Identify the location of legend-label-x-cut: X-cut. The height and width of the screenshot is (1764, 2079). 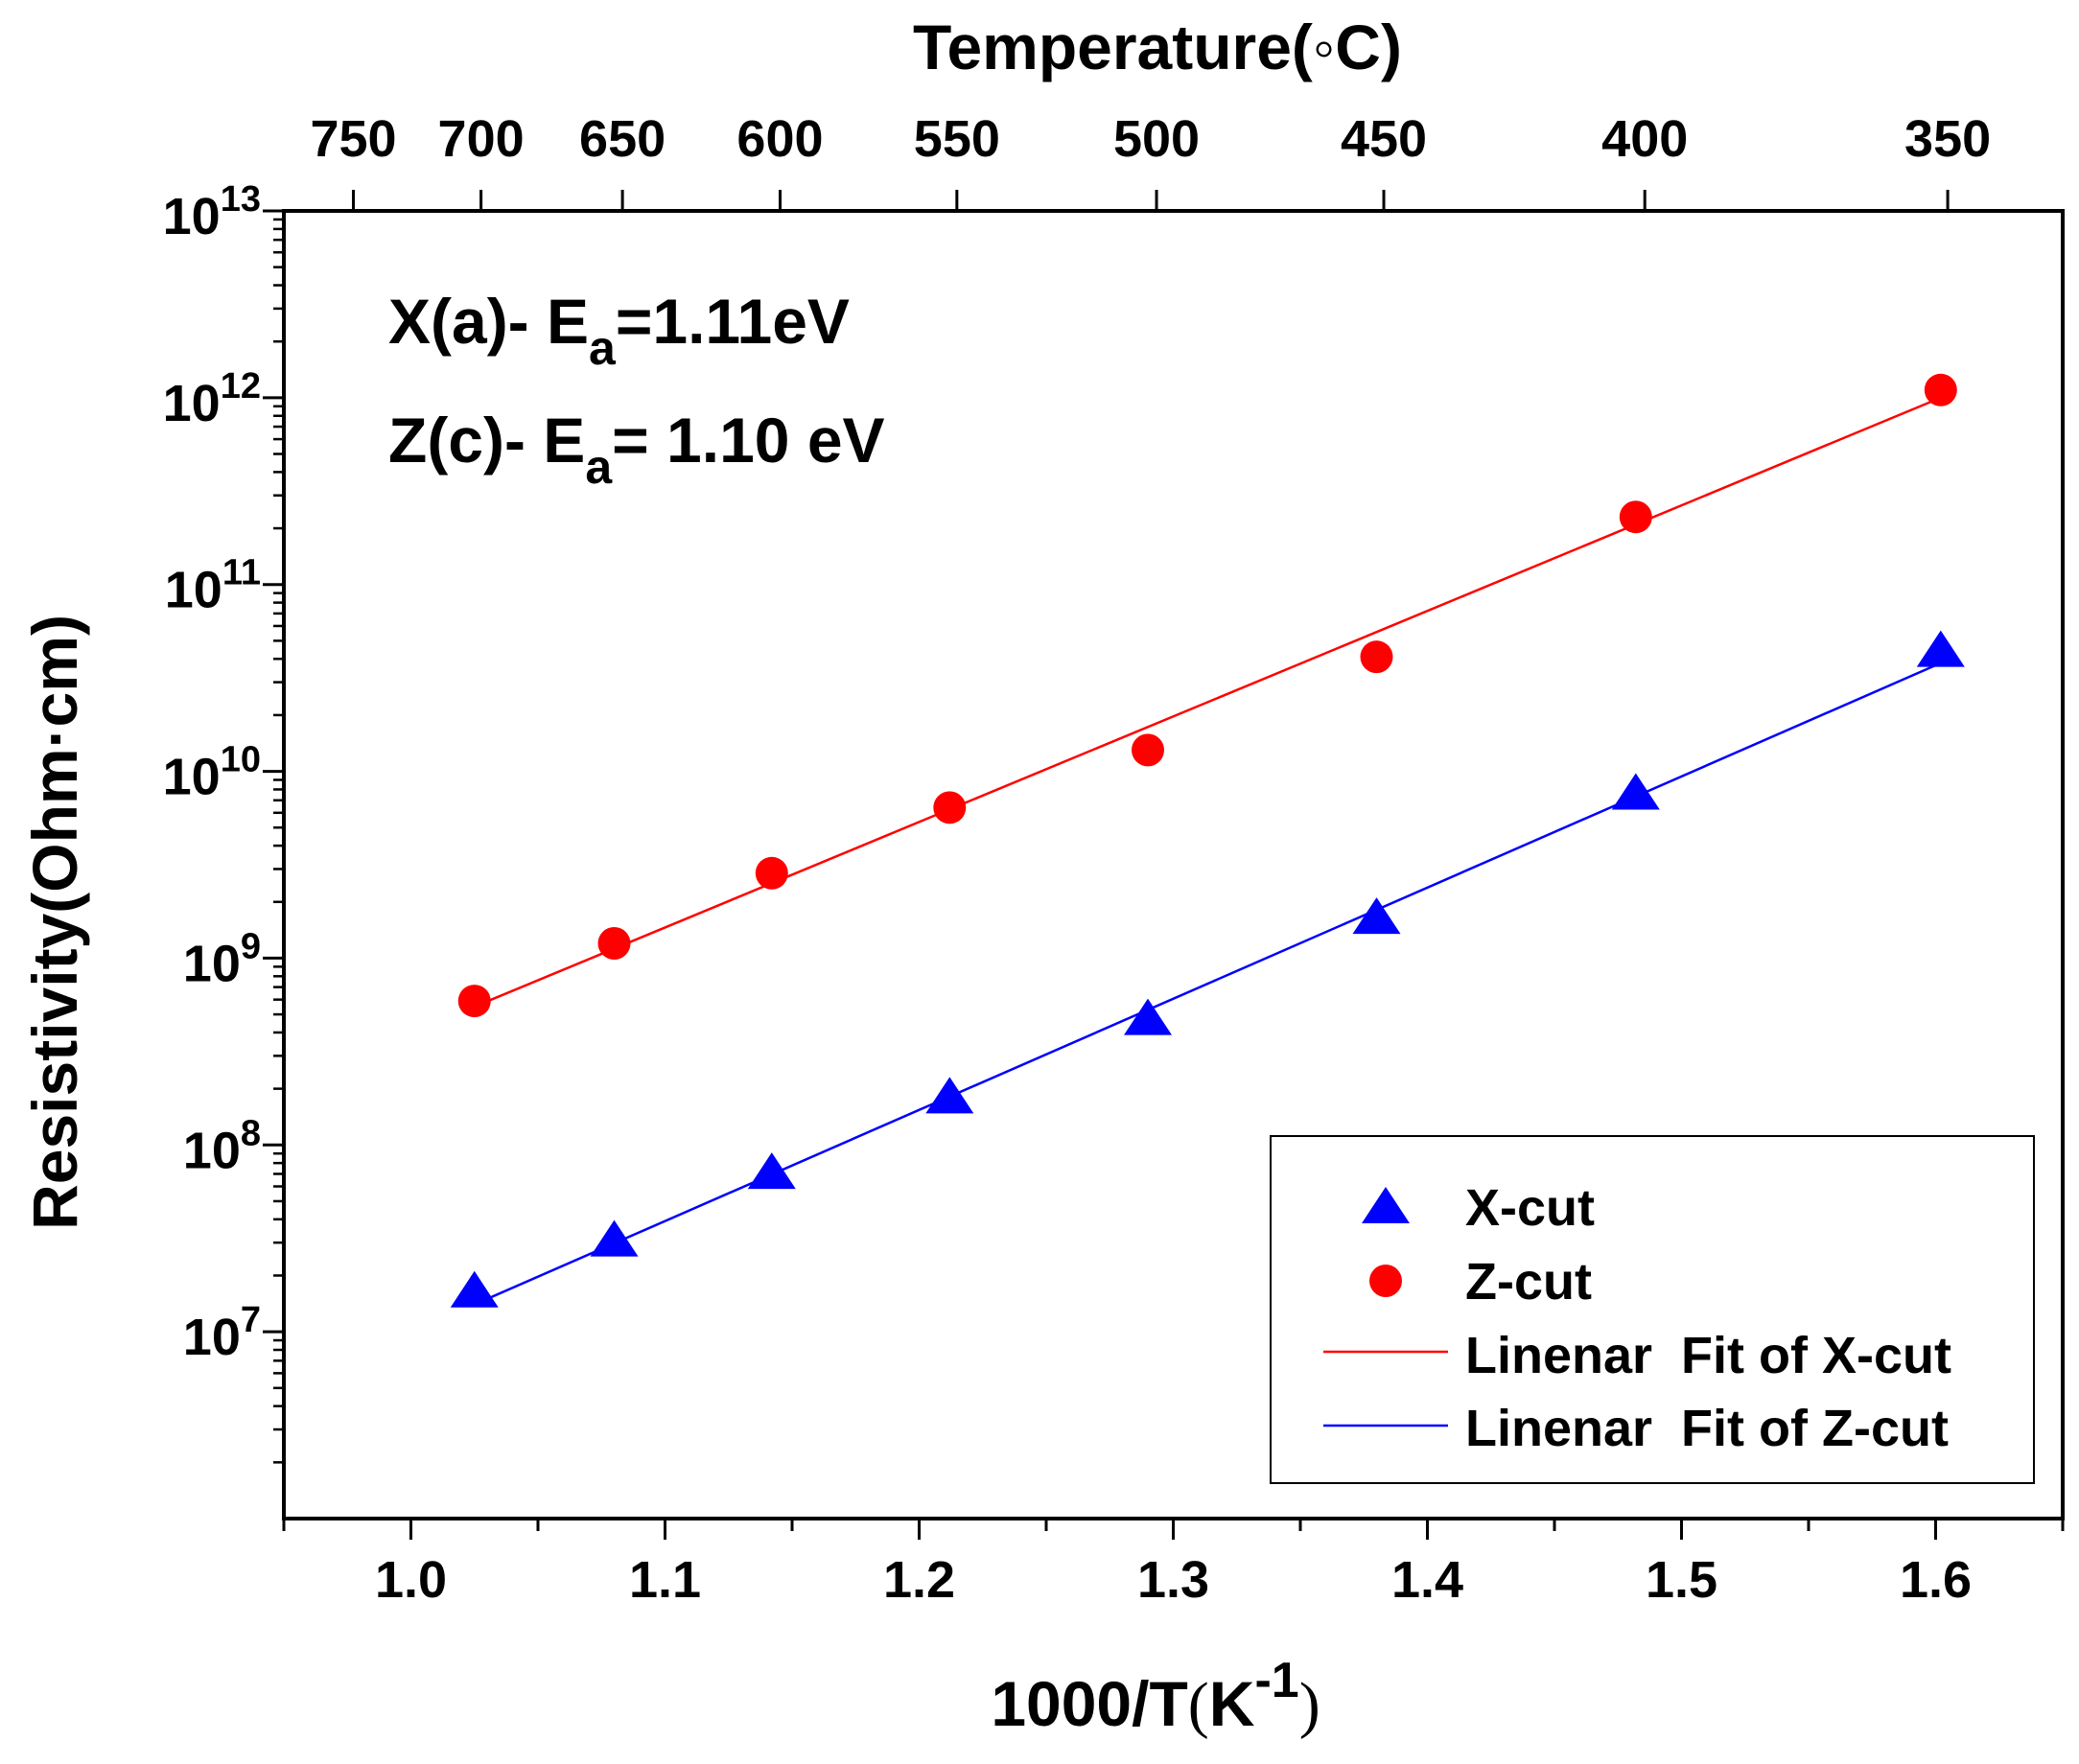
(1530, 1208).